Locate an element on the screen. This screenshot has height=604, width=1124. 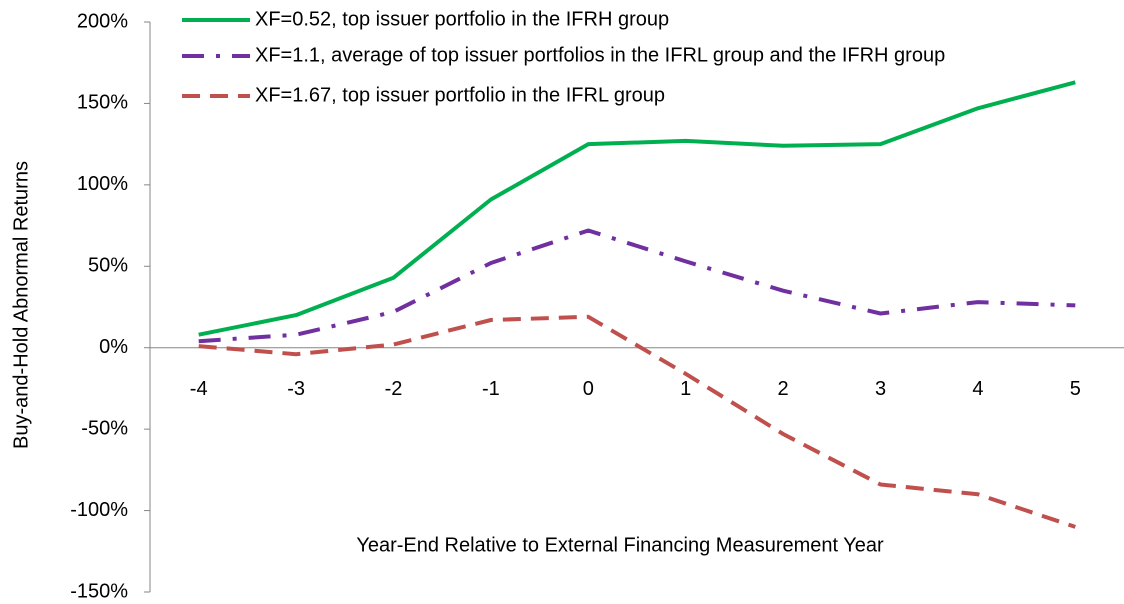
x-tick-label: 4 is located at coordinates (977, 389).